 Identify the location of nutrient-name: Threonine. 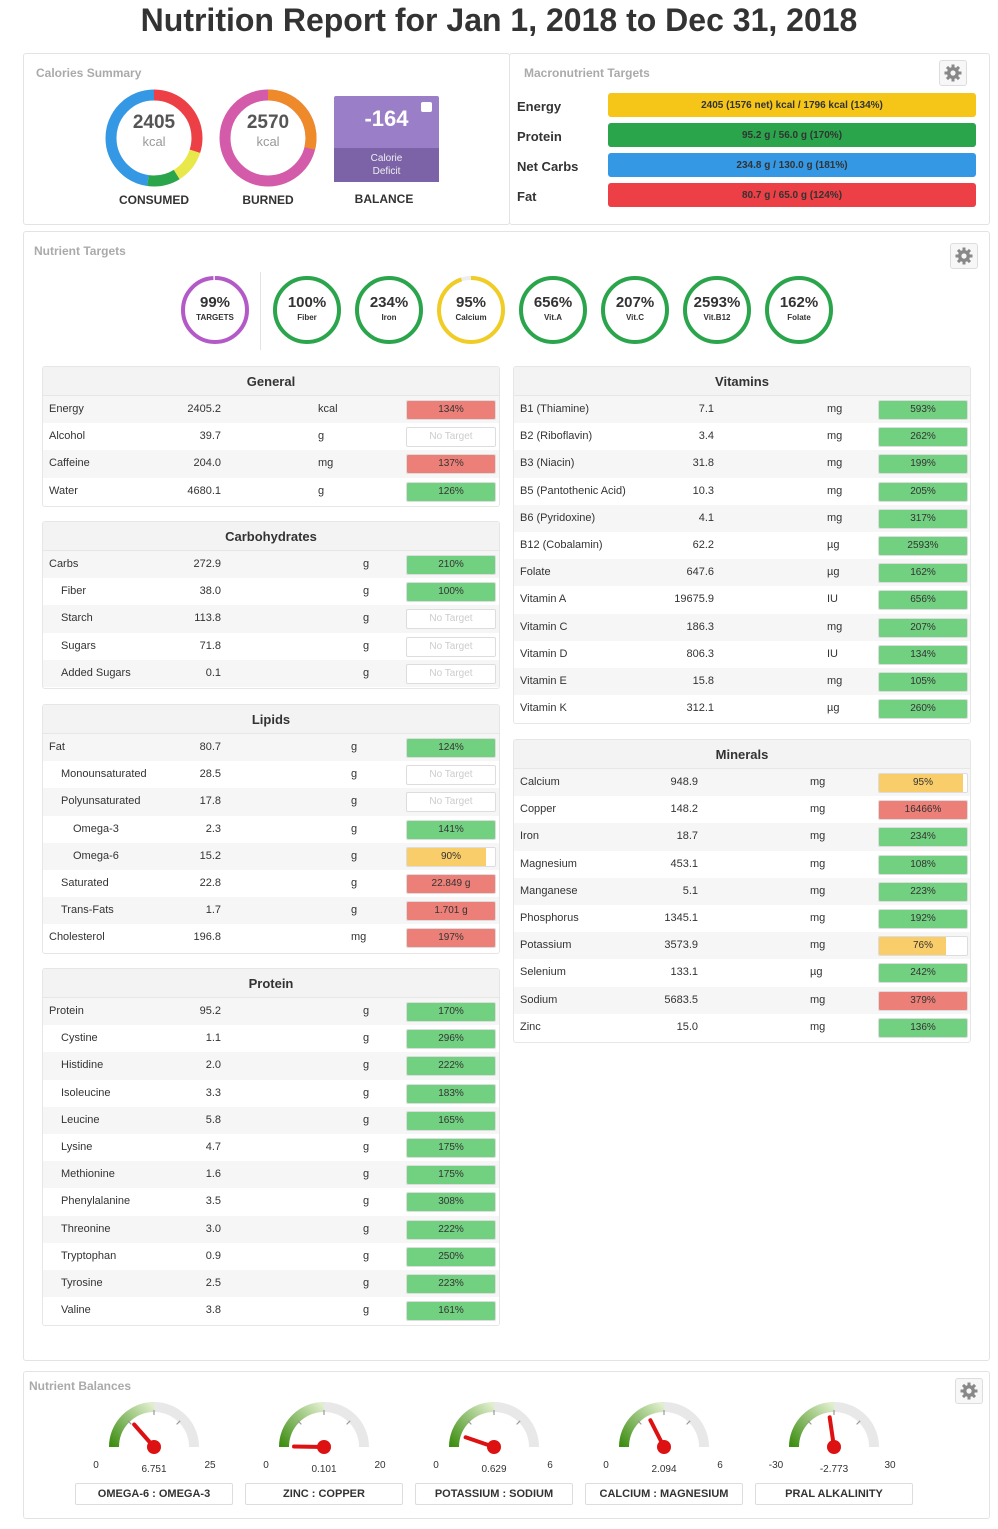
(86, 1228).